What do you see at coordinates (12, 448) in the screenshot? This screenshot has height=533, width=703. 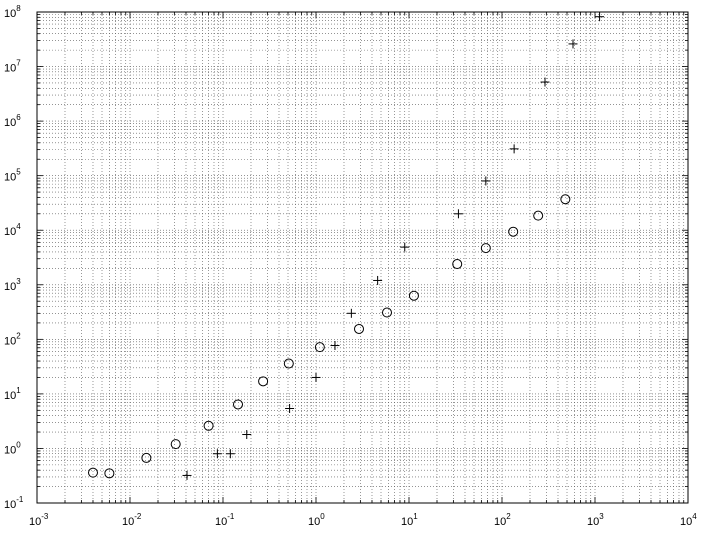 I see `y-tick-label: 10⁰` at bounding box center [12, 448].